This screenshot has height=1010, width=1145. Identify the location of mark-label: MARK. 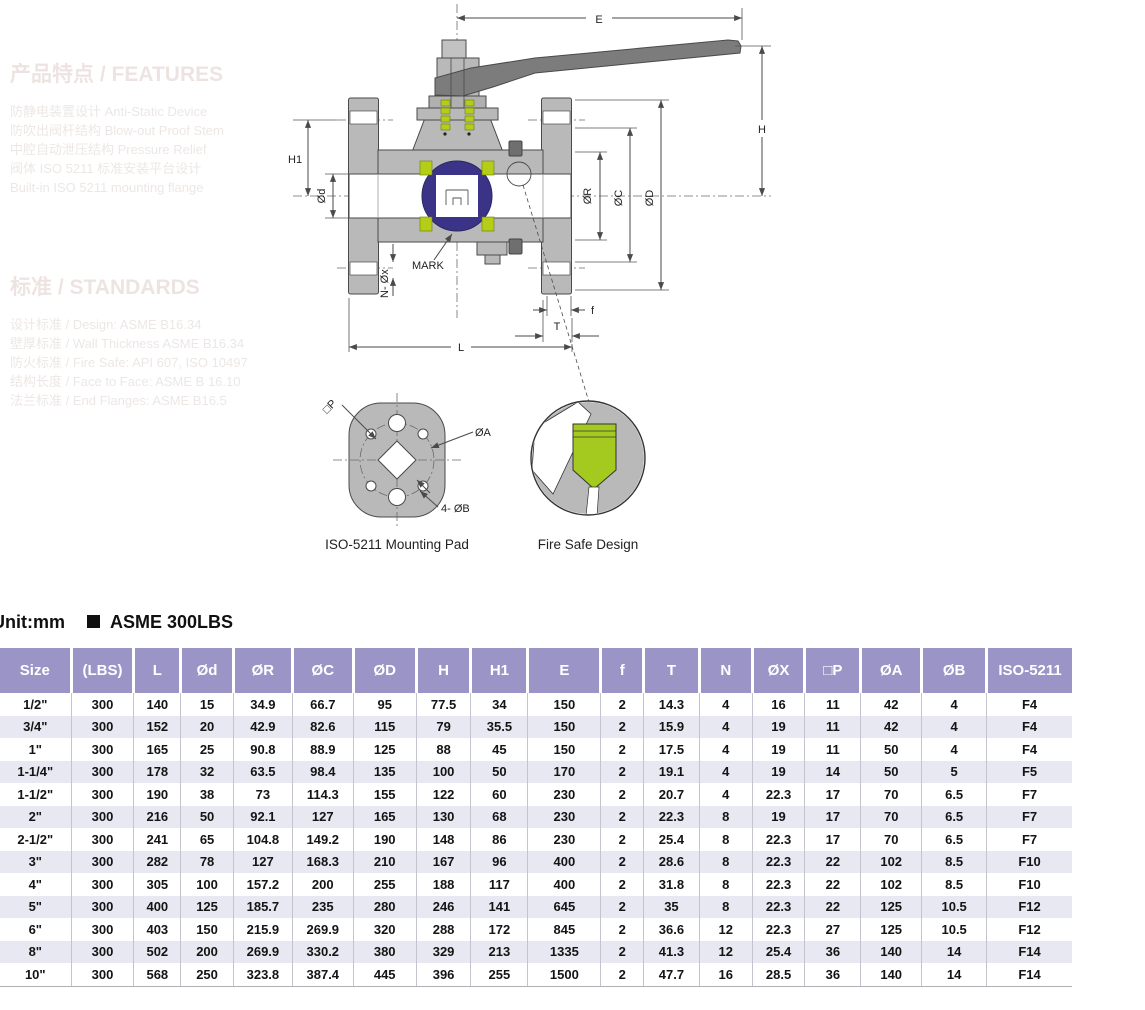
(428, 266).